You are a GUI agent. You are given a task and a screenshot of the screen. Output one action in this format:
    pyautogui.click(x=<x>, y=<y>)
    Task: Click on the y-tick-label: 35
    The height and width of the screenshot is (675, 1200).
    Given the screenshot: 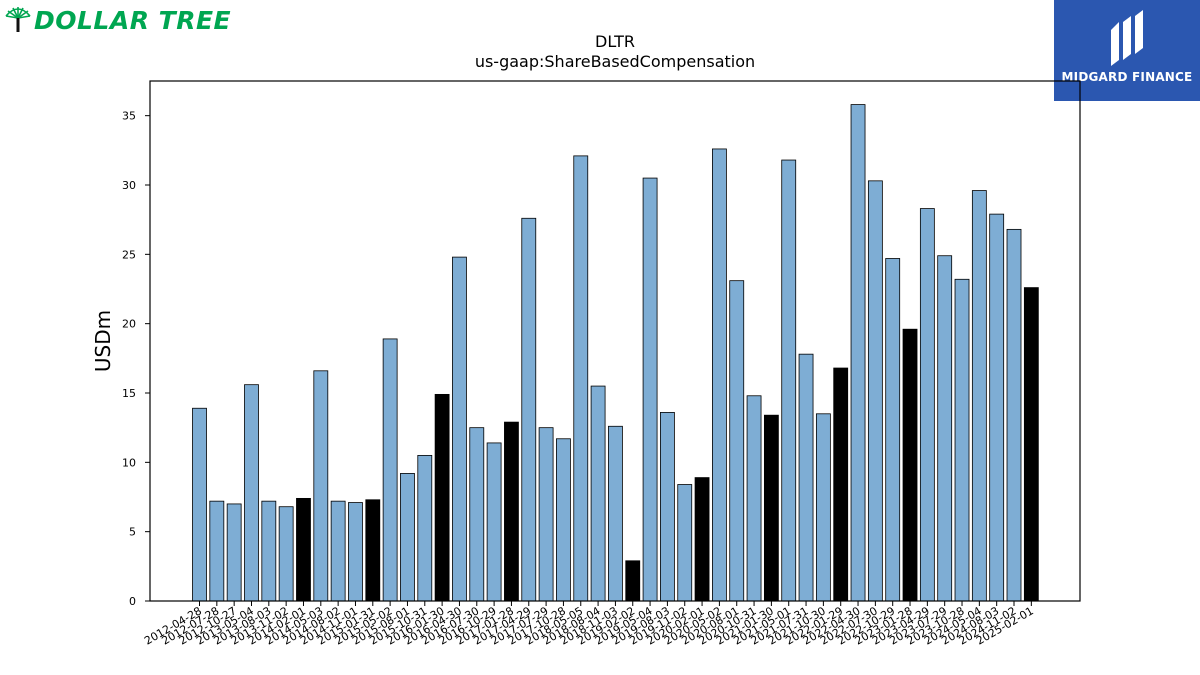 What is the action you would take?
    pyautogui.click(x=129, y=116)
    